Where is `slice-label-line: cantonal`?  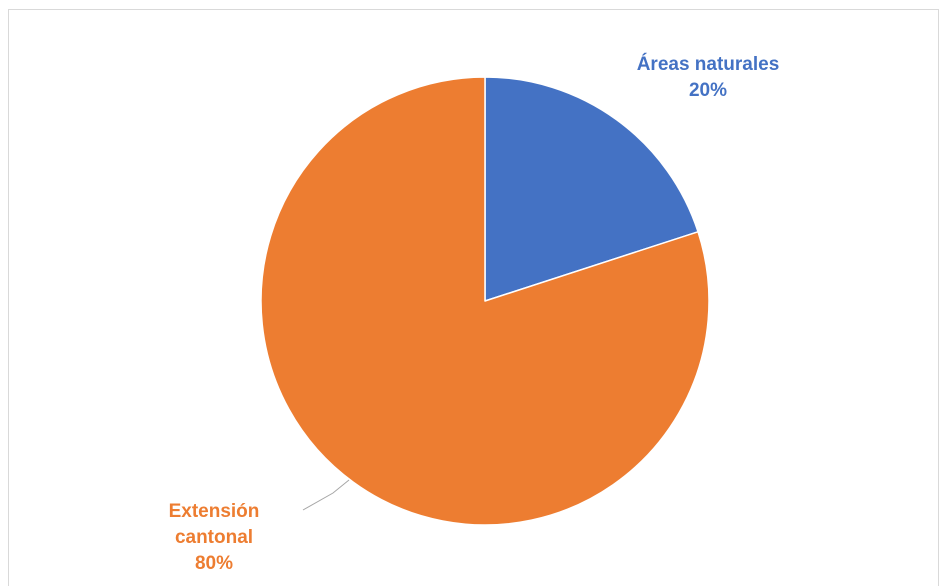
slice-label-line: cantonal is located at coordinates (214, 537).